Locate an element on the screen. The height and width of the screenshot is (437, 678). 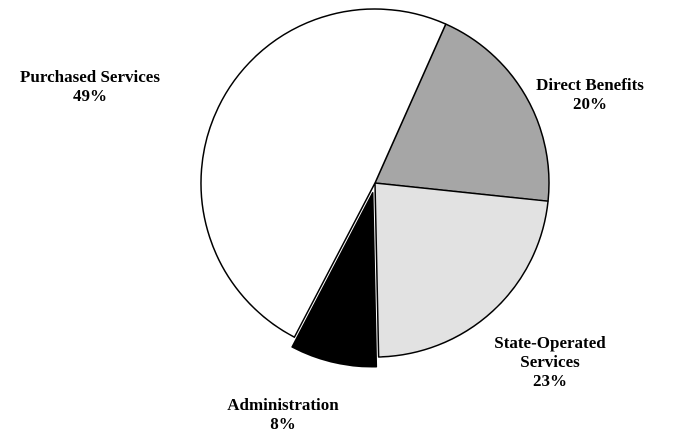
slice-name-direct-benefits: Direct Benefits is located at coordinates (590, 84).